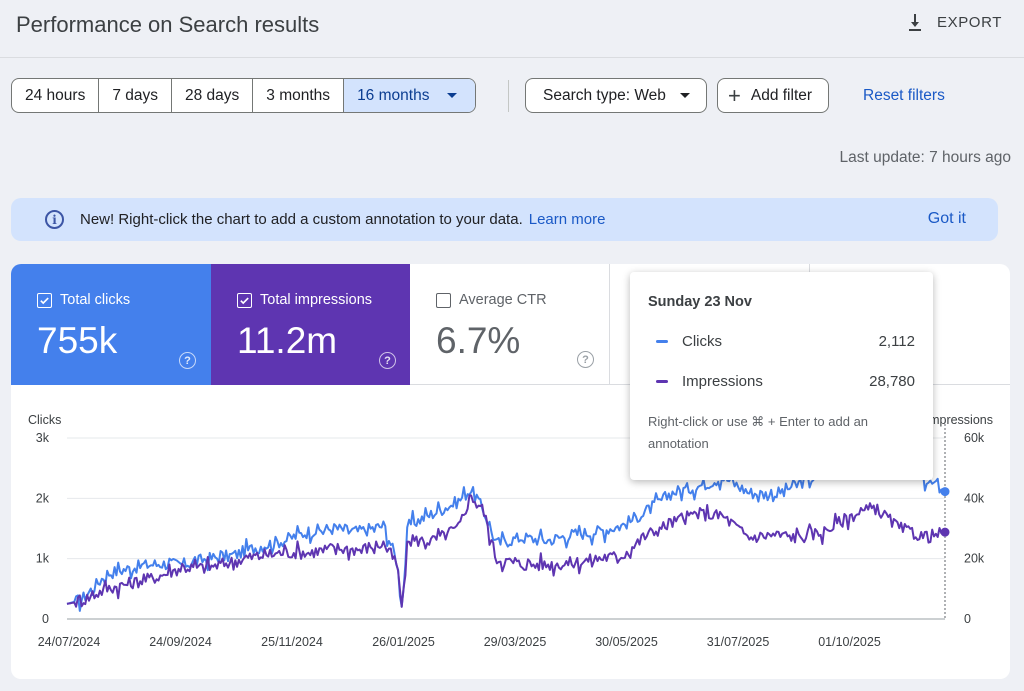 This screenshot has height=691, width=1024. What do you see at coordinates (662, 341) in the screenshot?
I see `clicks-legend-dash` at bounding box center [662, 341].